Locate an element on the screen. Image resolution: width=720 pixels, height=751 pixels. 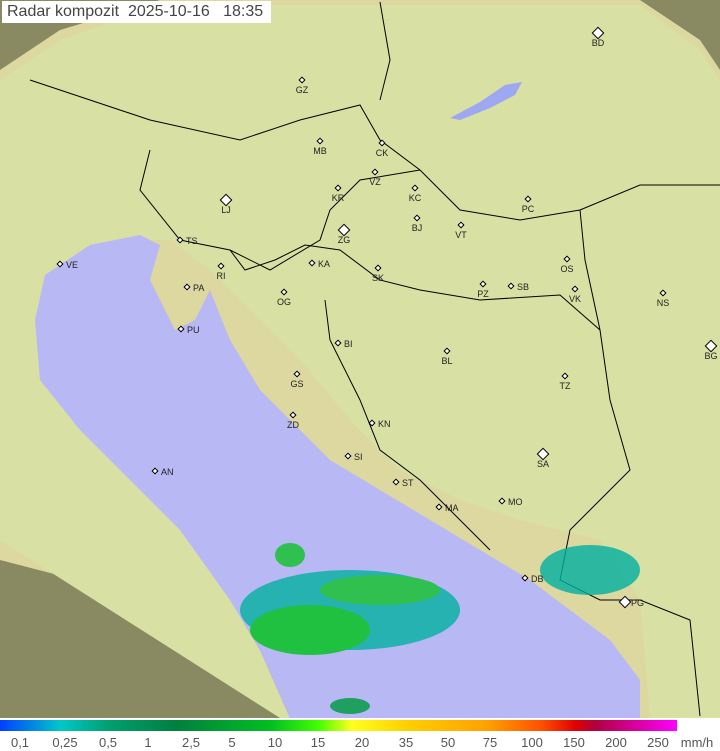
city-label-mo: MO is located at coordinates (515, 502).